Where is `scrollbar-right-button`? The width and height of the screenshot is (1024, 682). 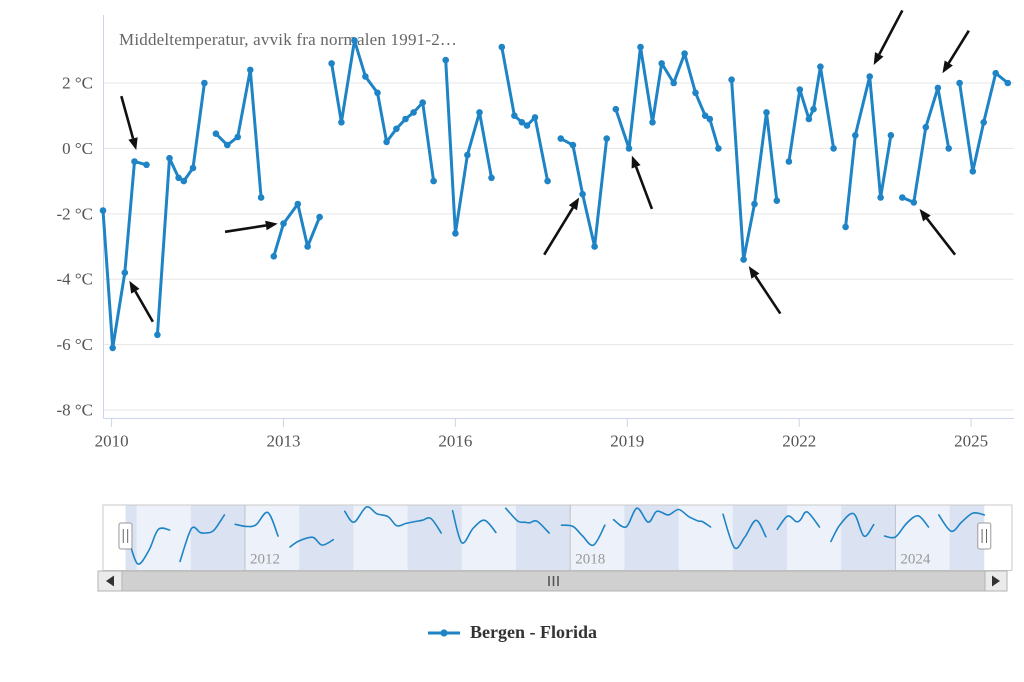 scrollbar-right-button is located at coordinates (996, 581).